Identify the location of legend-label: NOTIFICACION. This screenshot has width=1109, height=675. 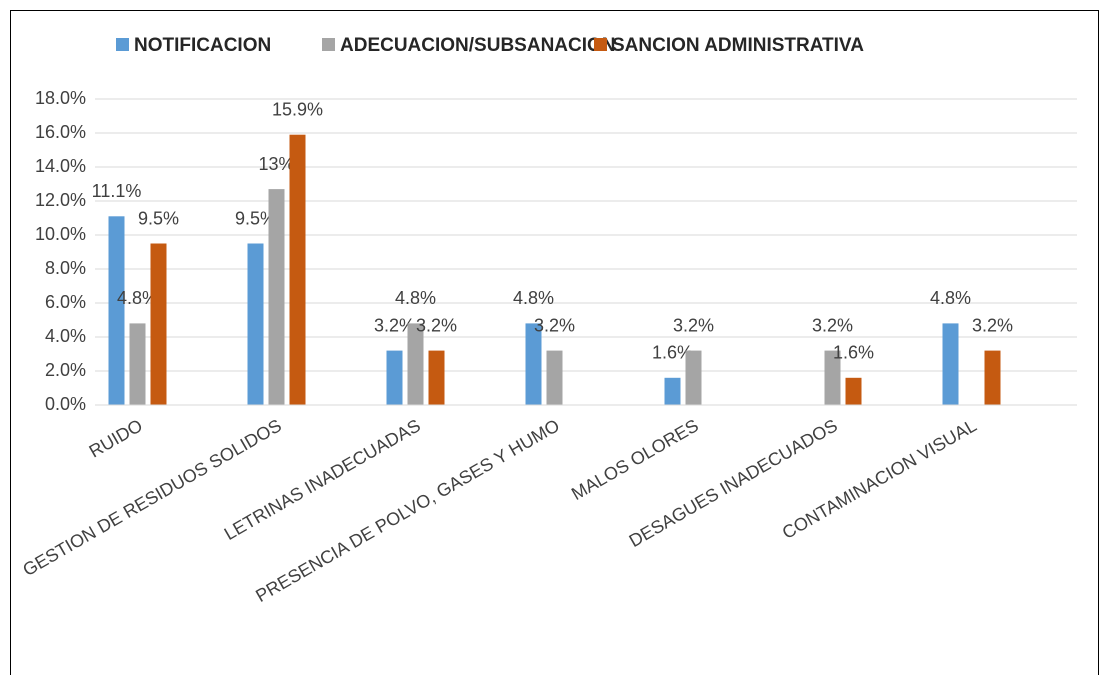
(202, 45).